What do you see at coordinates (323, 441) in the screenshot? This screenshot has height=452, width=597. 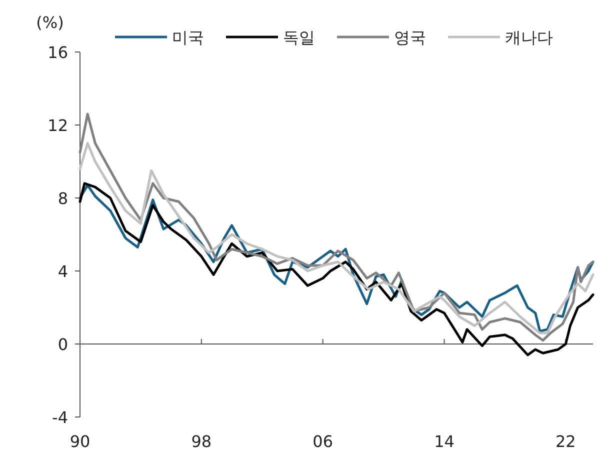 I see `x-tick-label: 06` at bounding box center [323, 441].